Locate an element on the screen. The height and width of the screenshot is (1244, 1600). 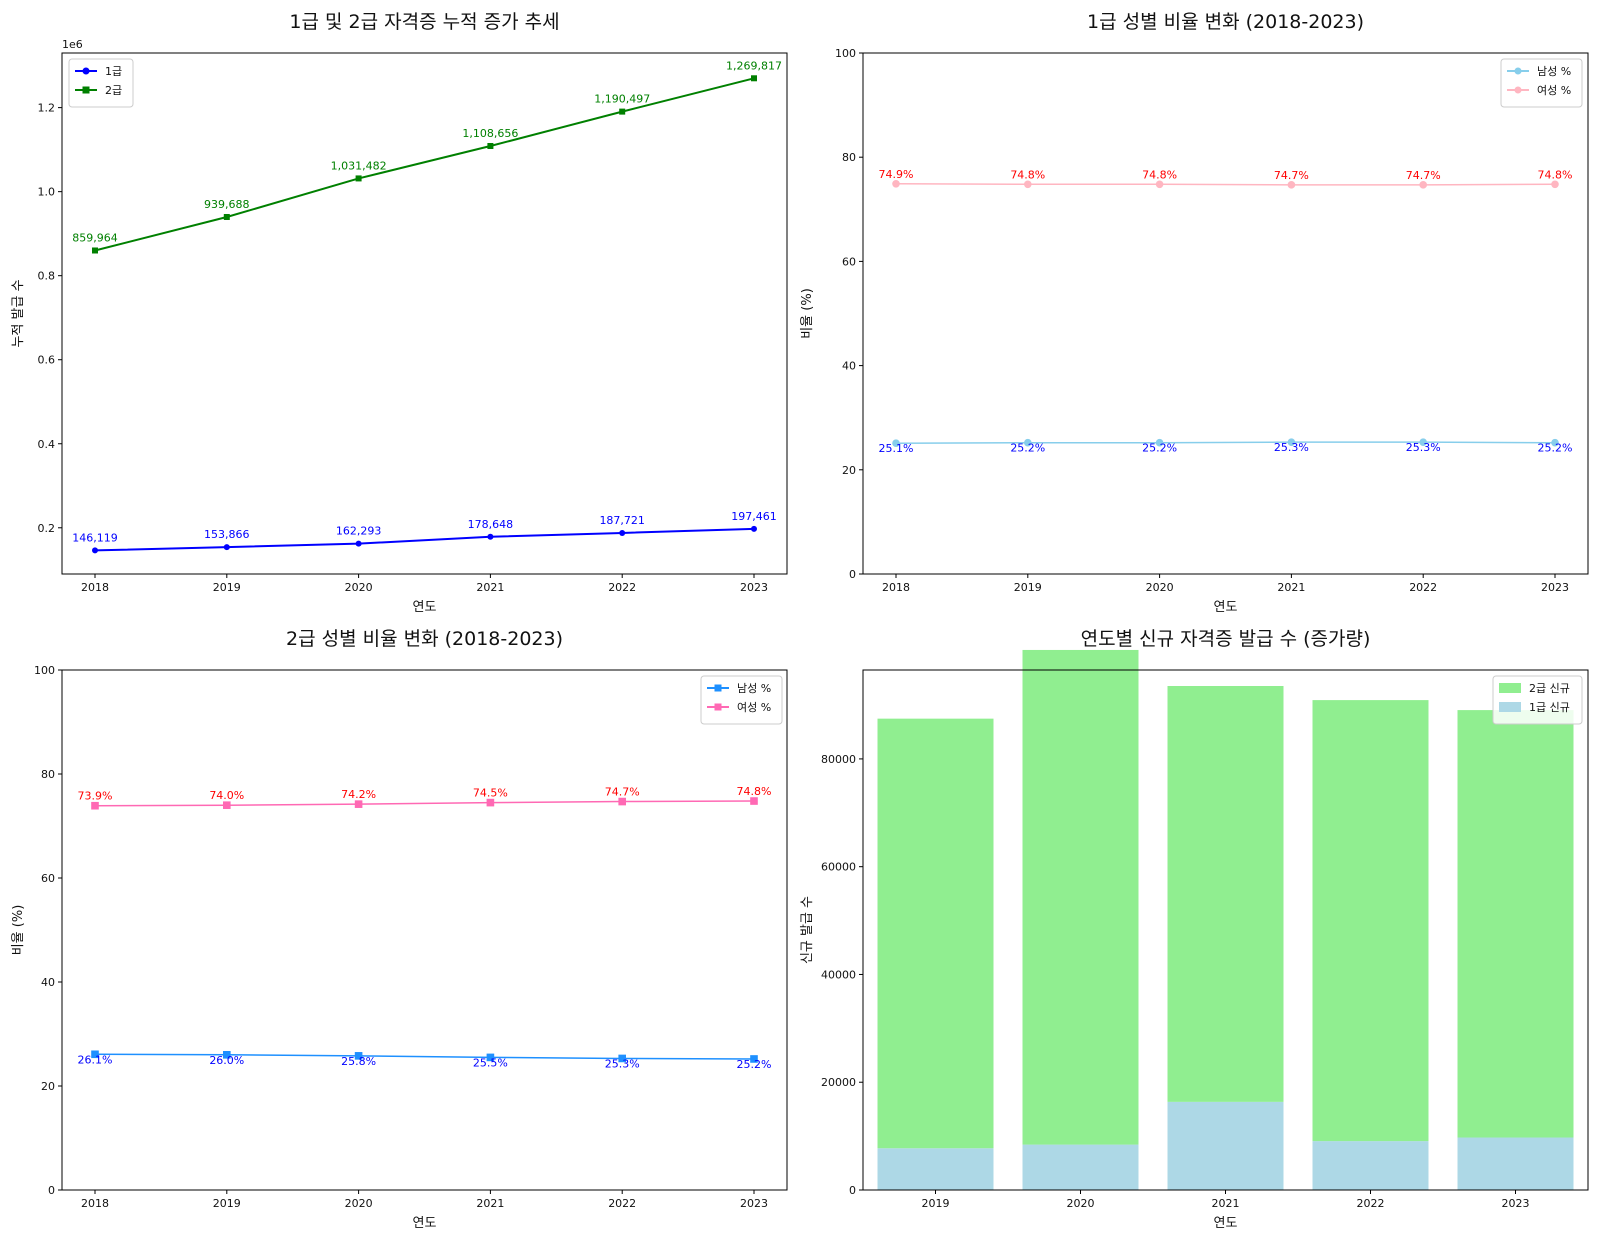
y-axis-label: 비율 (%) is located at coordinates (807, 313).